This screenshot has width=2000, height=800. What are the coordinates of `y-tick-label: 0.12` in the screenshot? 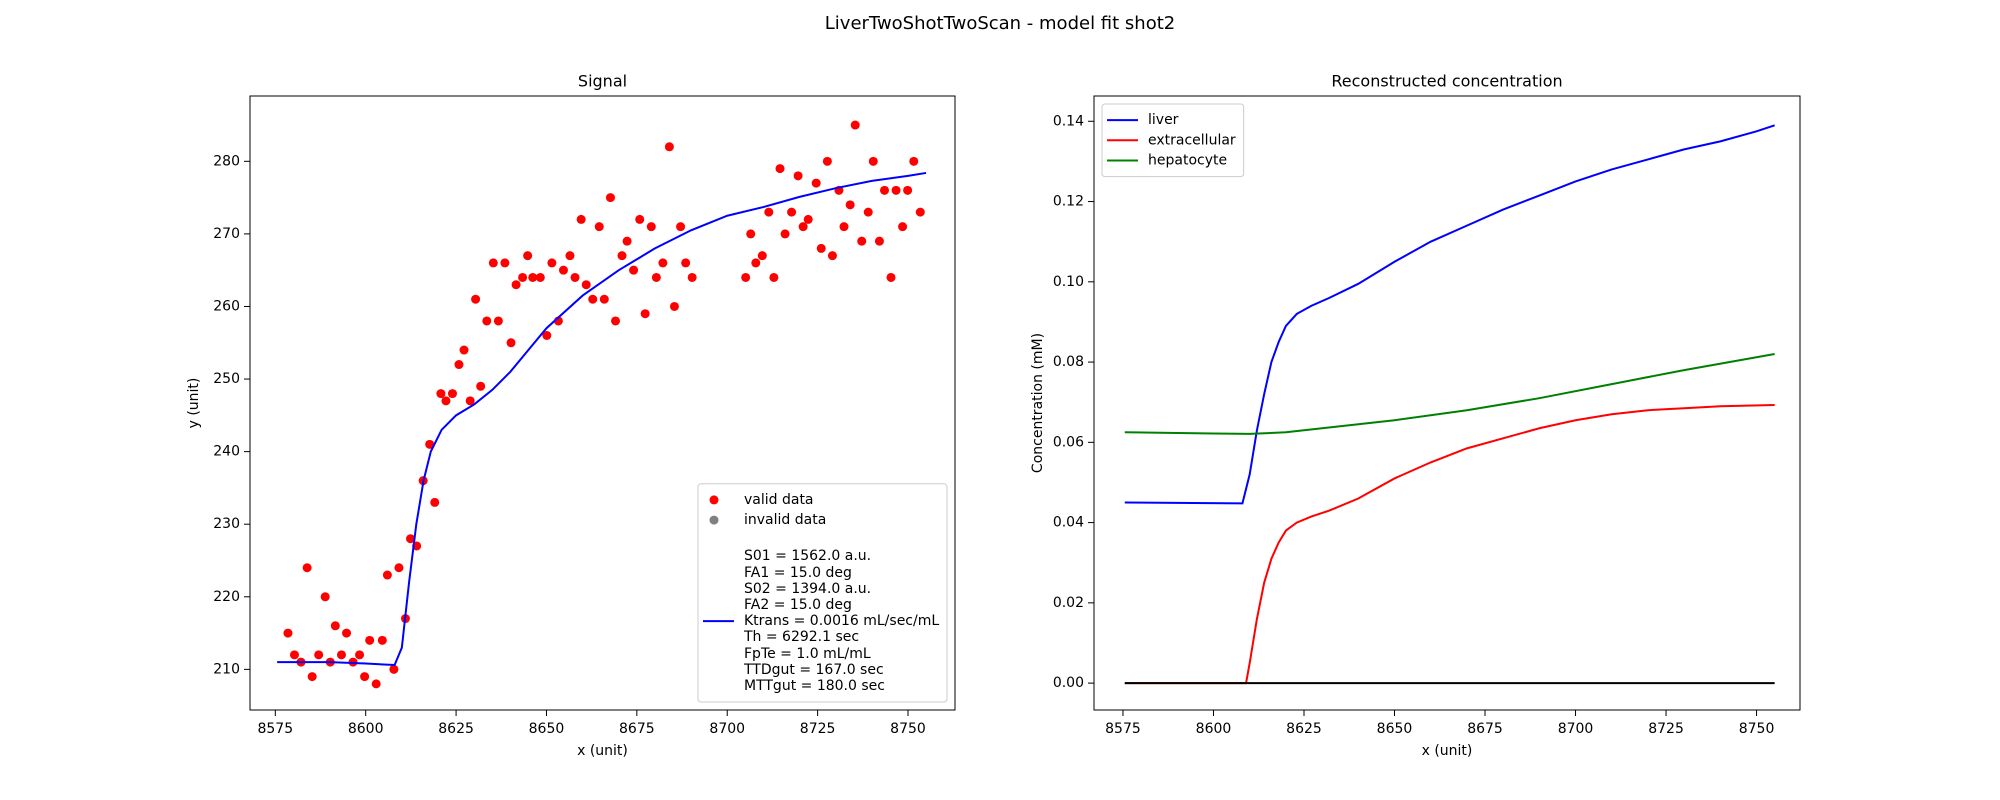 It's located at (1068, 202).